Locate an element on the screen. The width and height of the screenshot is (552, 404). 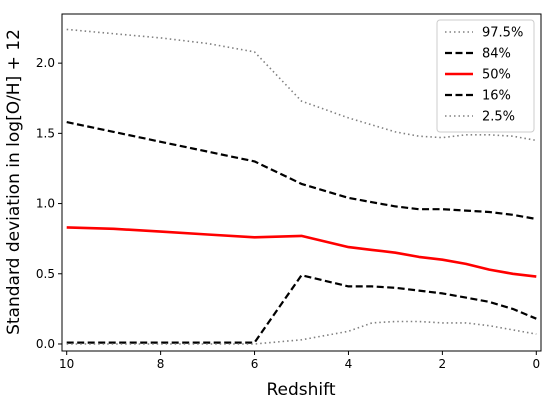
x-tick-label: 0 is located at coordinates (536, 364).